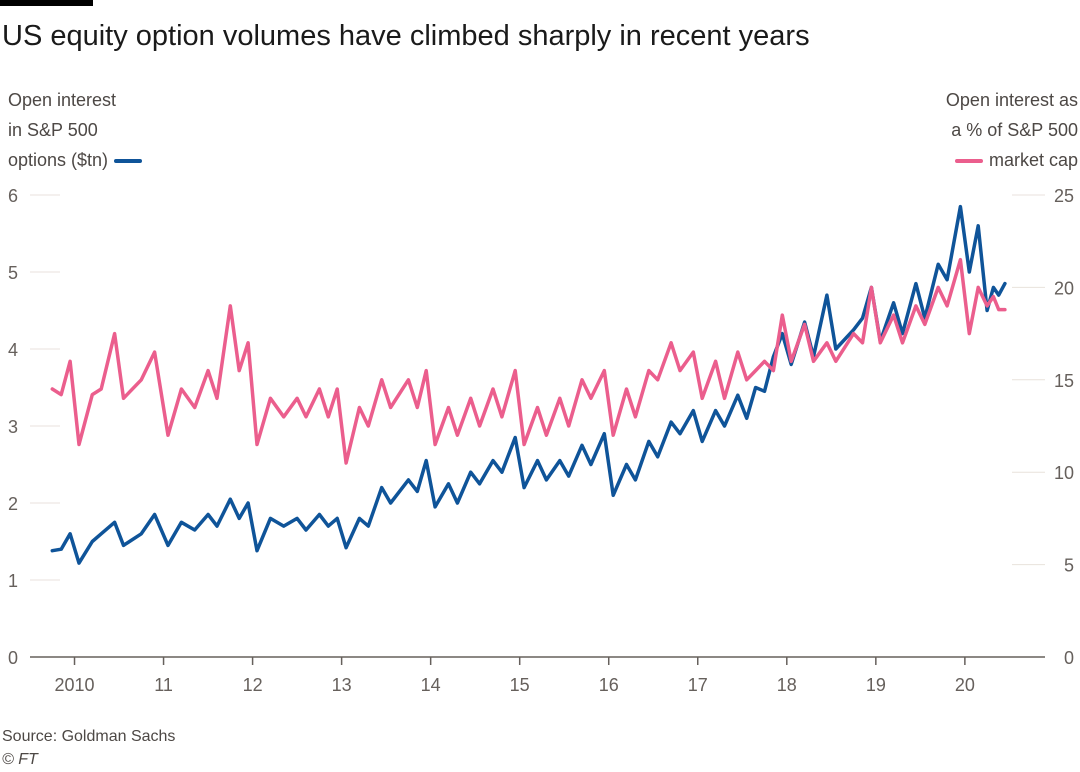 This screenshot has width=1080, height=772. Describe the element at coordinates (698, 685) in the screenshot. I see `x-tick-label: 17` at that location.